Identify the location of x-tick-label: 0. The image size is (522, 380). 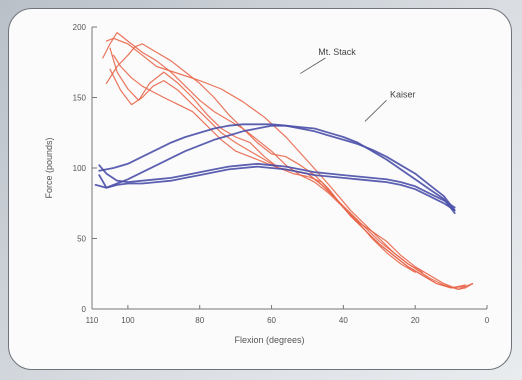
(487, 320).